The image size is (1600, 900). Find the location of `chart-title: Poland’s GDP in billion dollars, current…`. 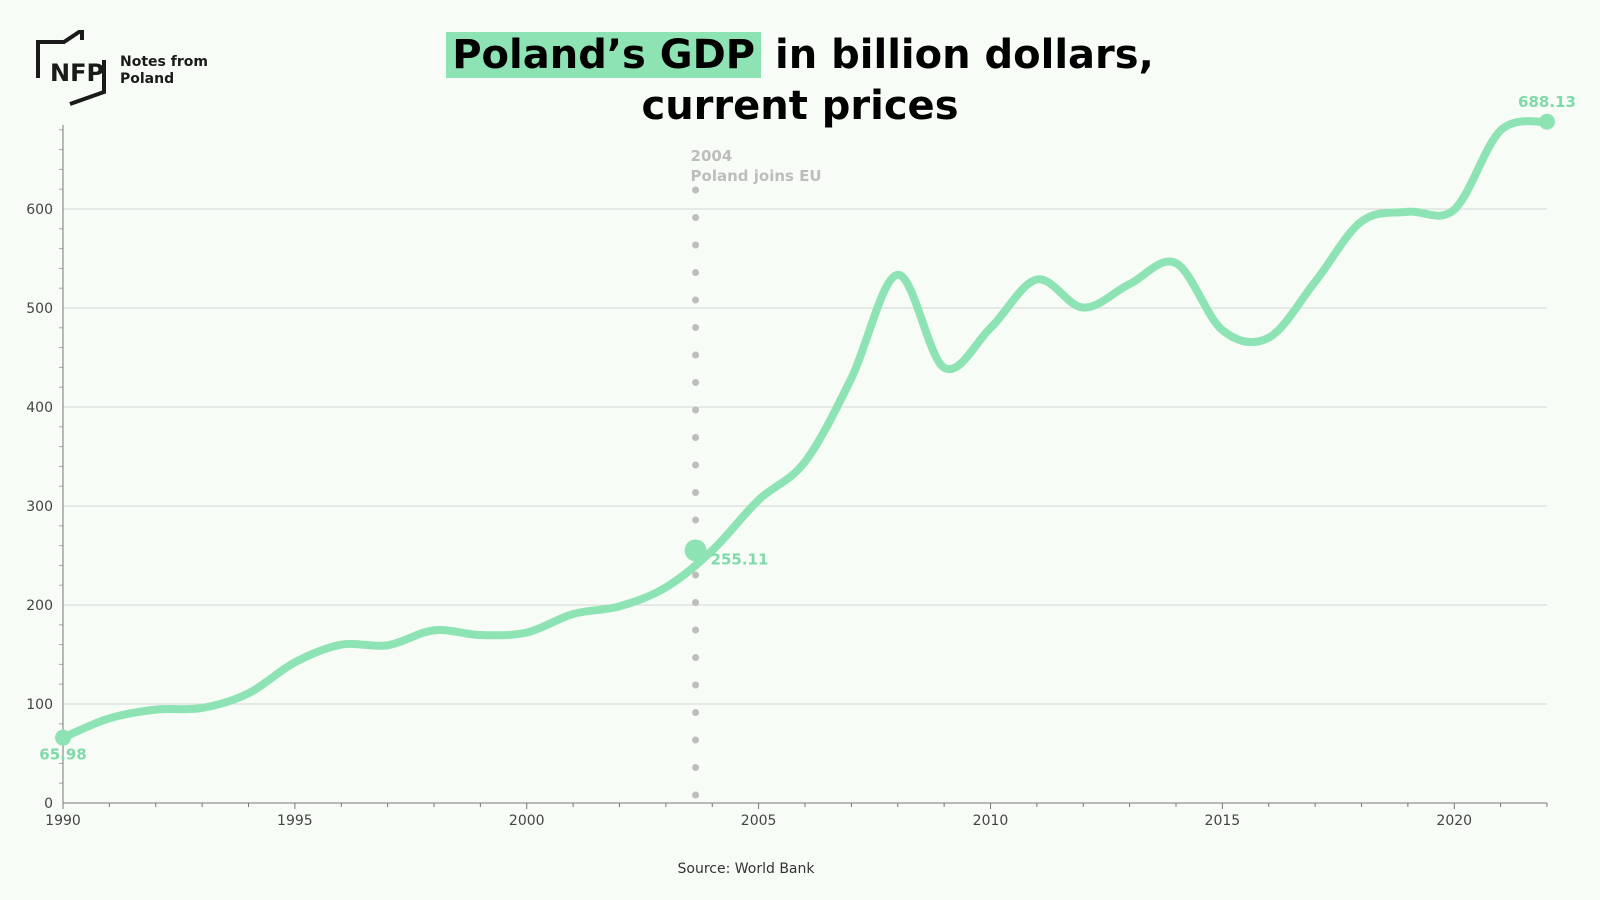

chart-title: Poland’s GDP in billion dollars, current… is located at coordinates (800, 81).